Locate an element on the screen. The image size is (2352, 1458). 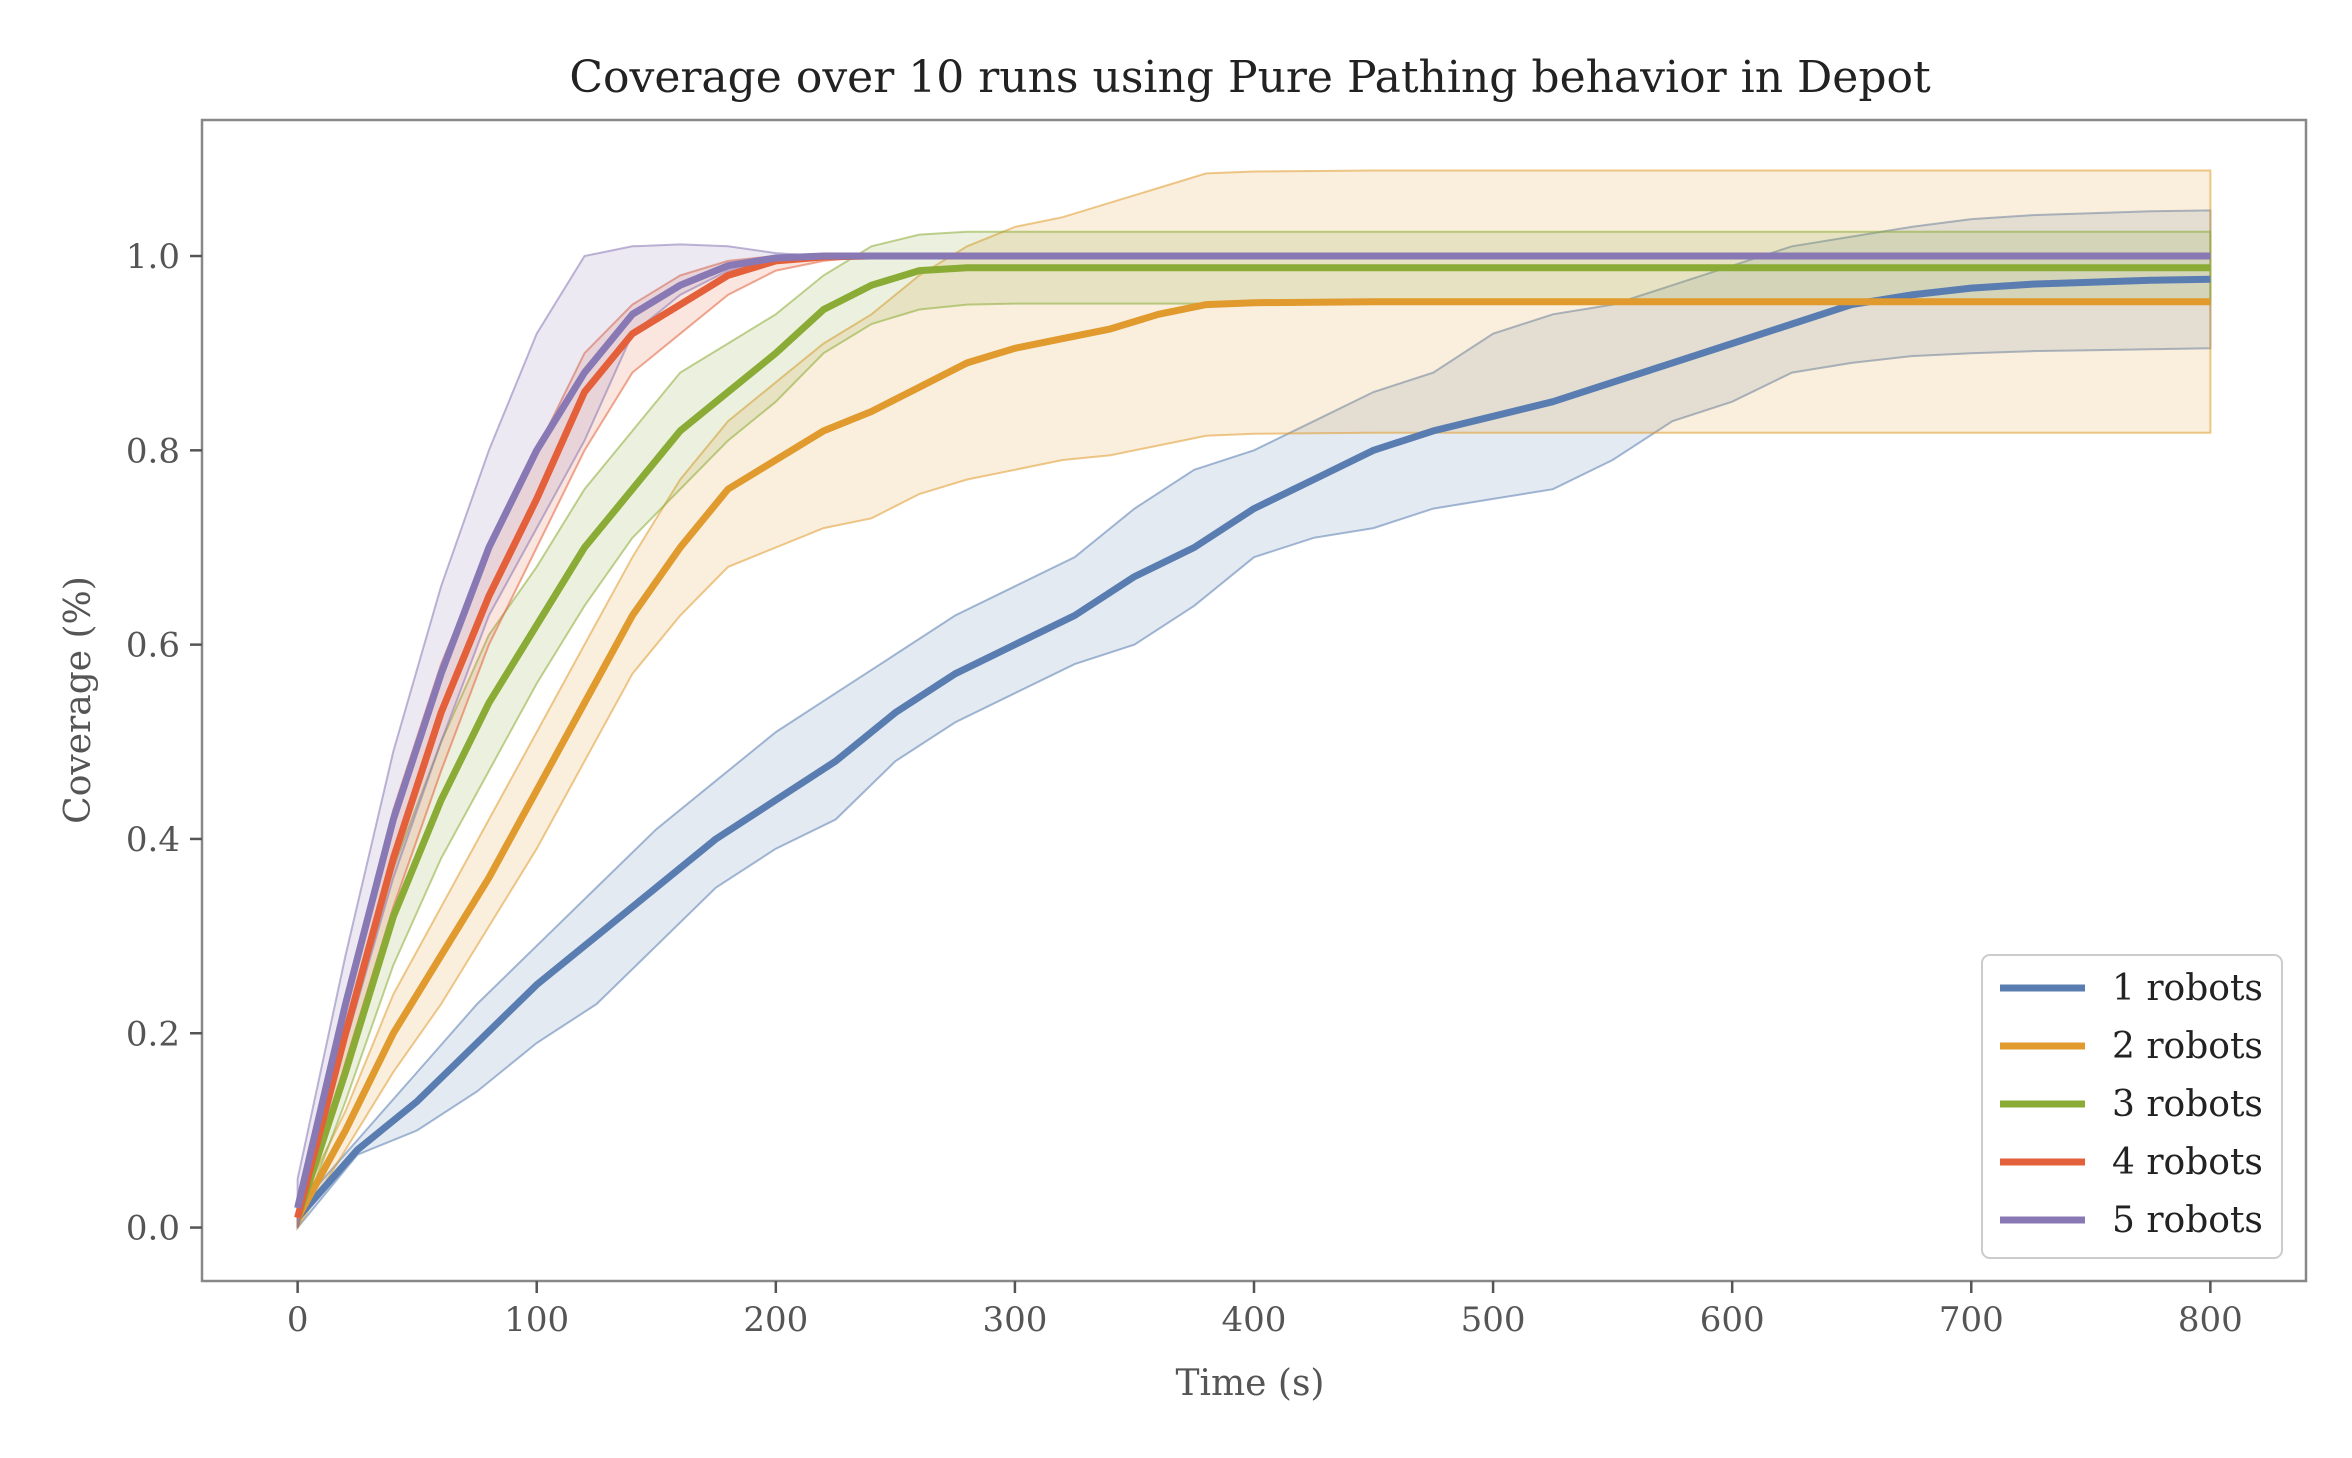
y-tick-label: 0.8 is located at coordinates (153, 451).